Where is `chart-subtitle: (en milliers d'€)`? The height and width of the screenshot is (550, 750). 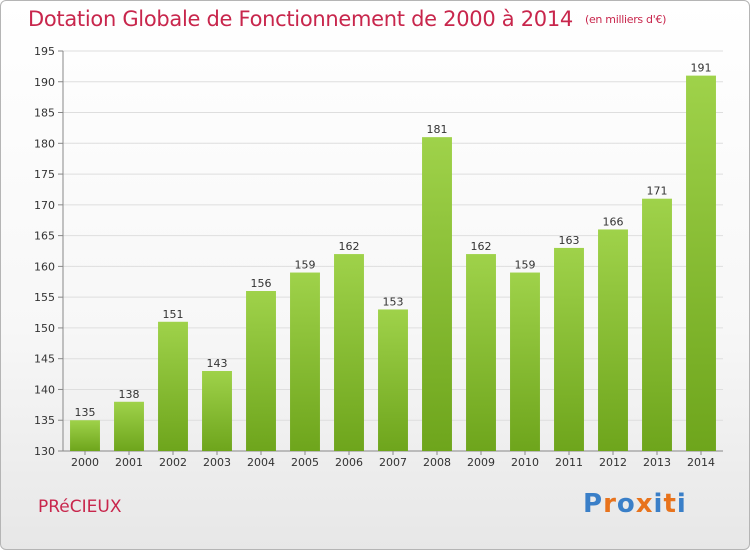
chart-subtitle: (en milliers d'€) is located at coordinates (625, 19).